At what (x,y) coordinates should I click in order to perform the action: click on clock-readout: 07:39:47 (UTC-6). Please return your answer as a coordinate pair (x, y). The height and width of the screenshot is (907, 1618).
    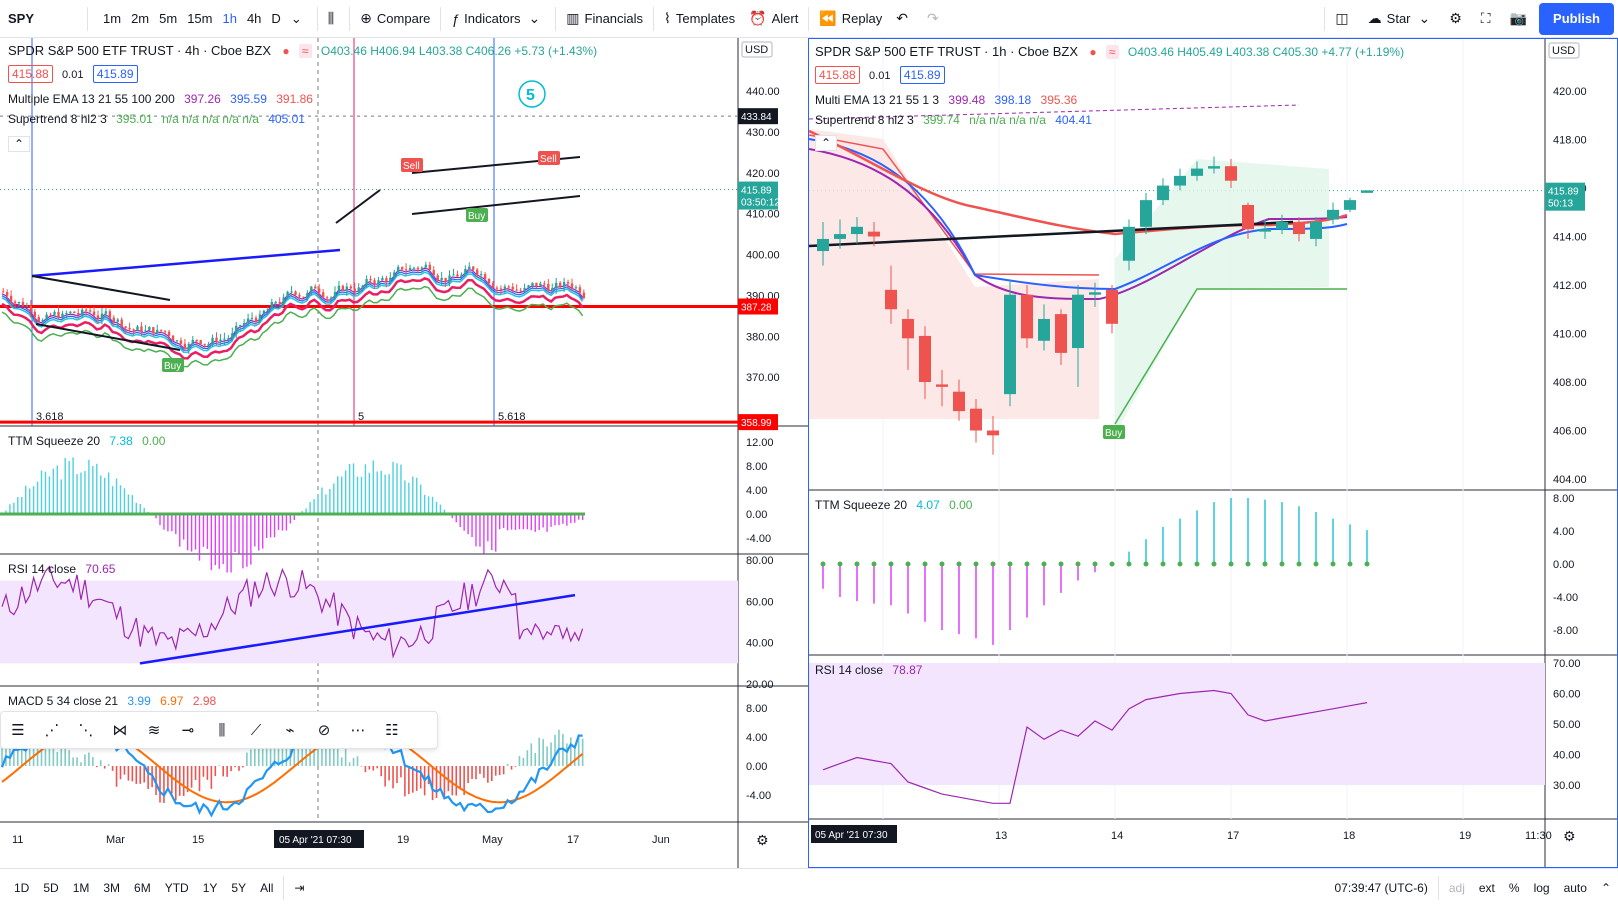
    Looking at the image, I should click on (1381, 888).